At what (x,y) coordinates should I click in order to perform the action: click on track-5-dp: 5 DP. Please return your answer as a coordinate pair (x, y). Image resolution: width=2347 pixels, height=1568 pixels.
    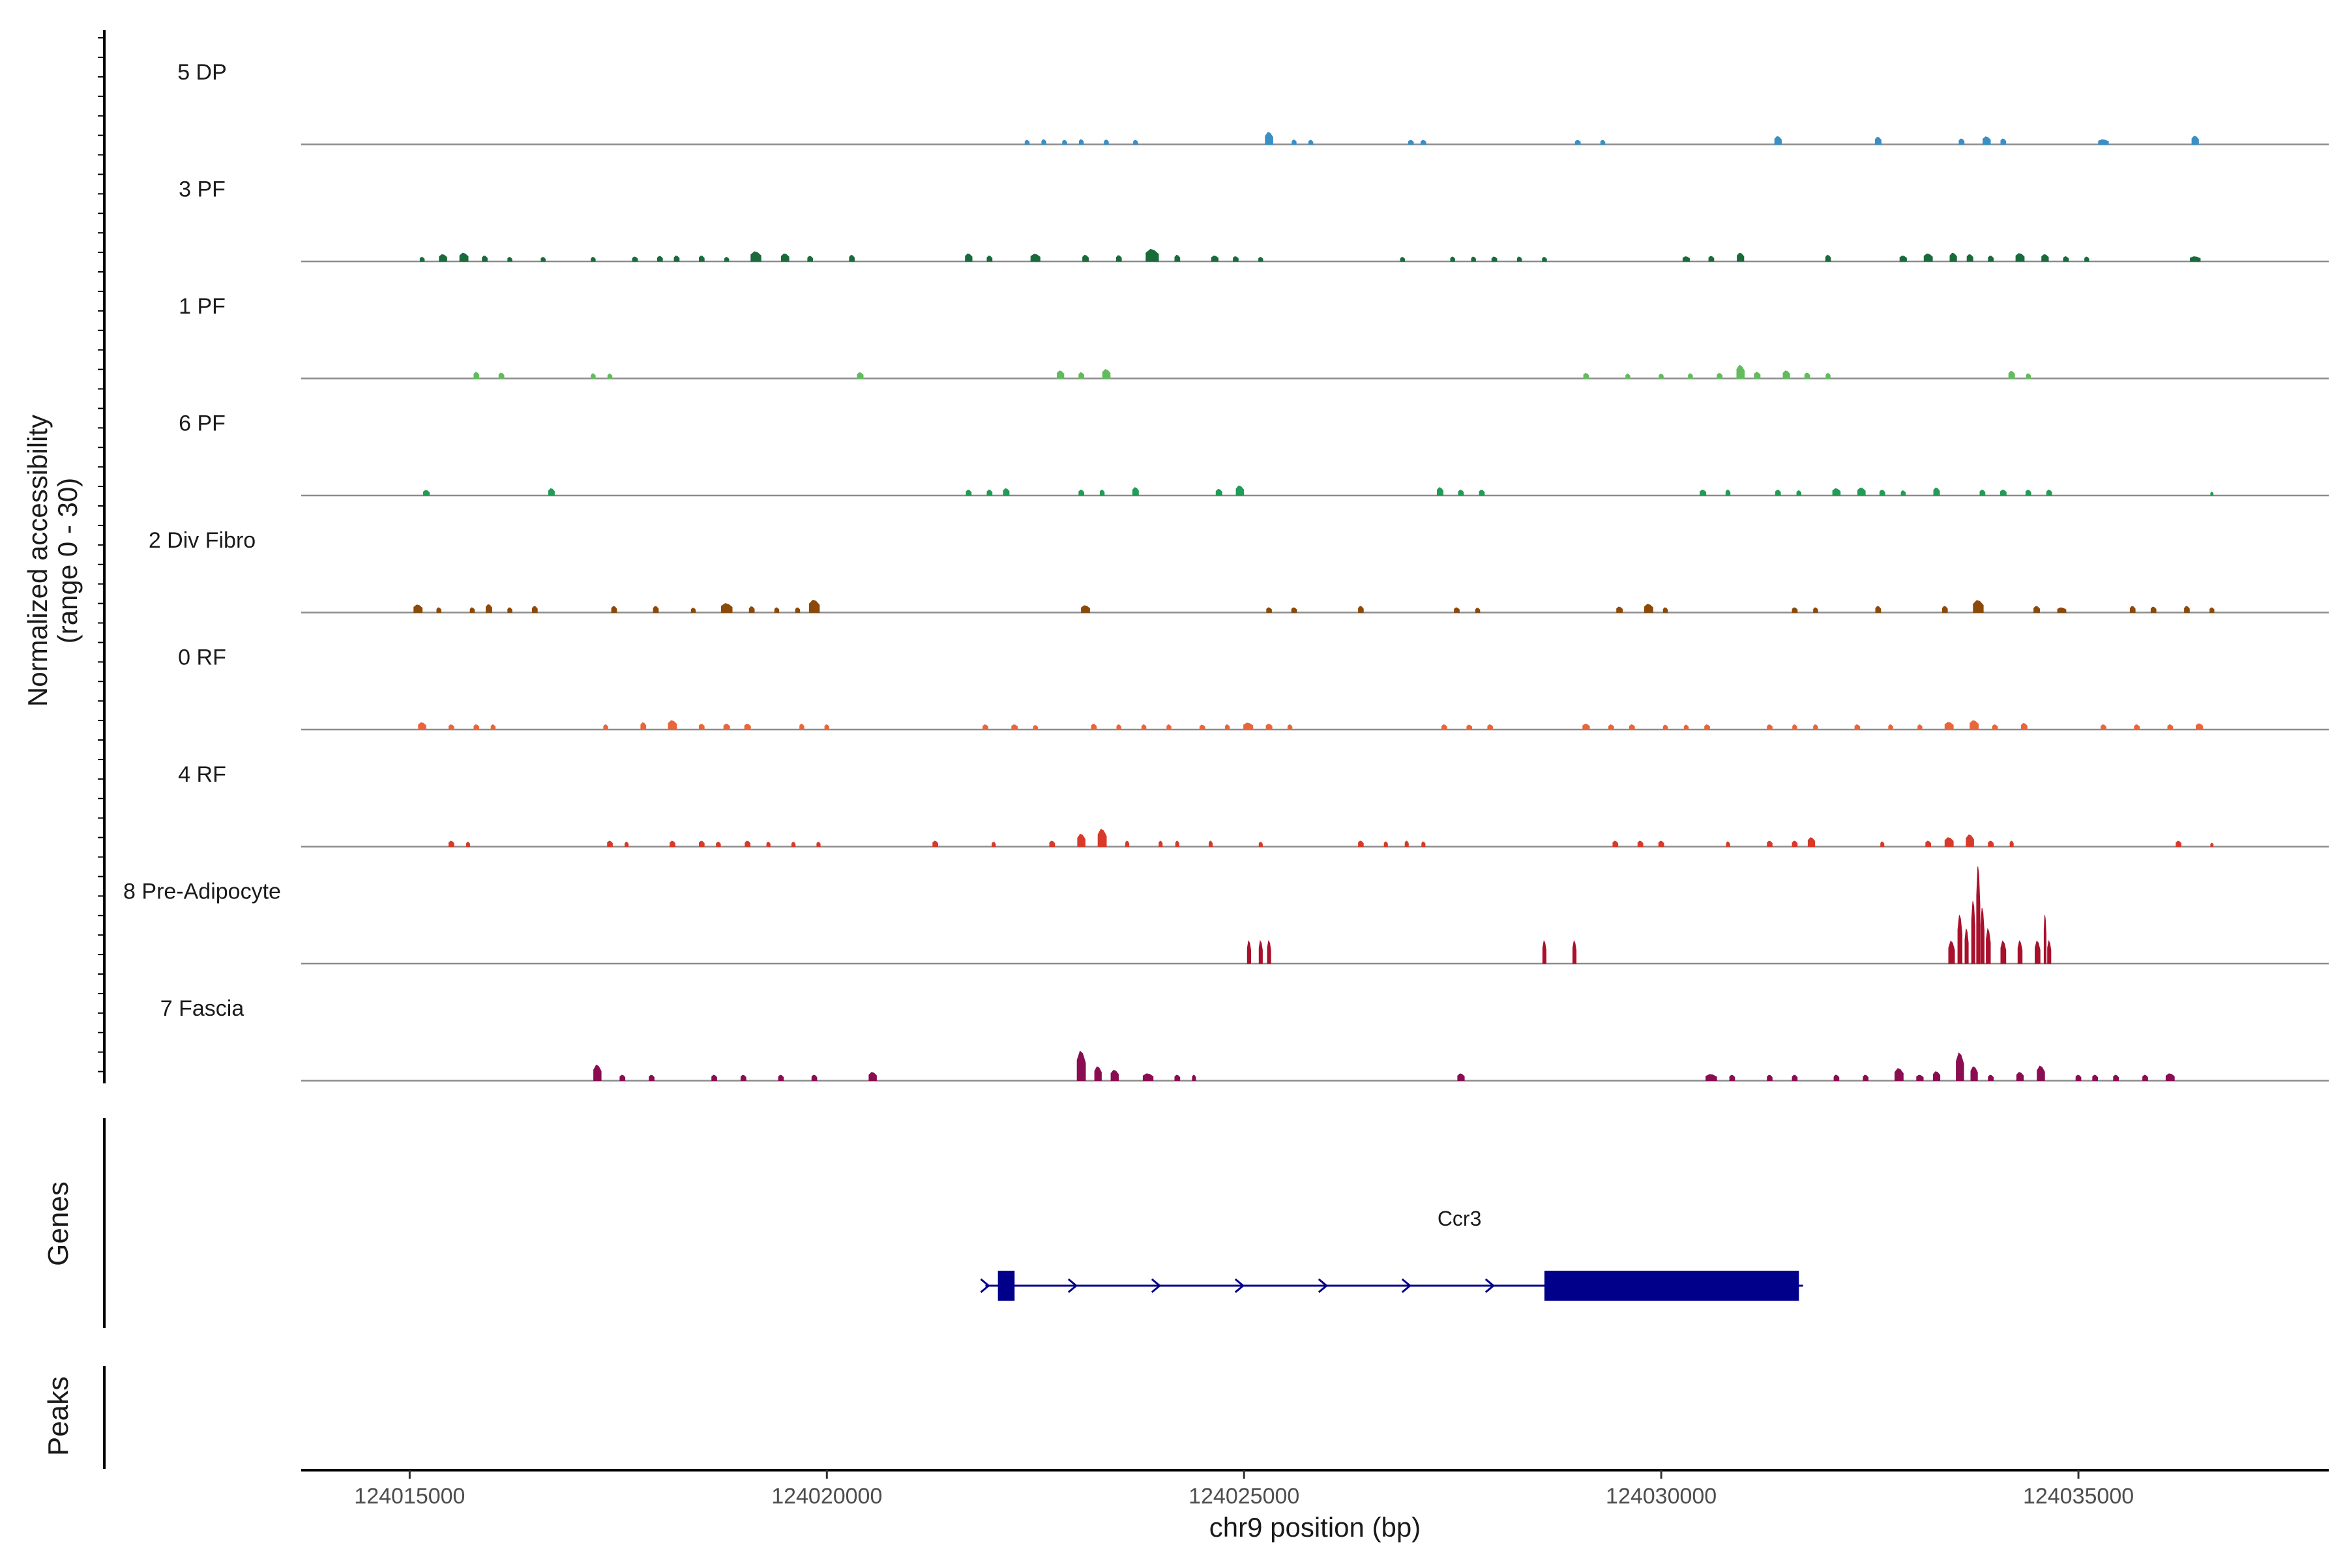
    Looking at the image, I should click on (1253, 103).